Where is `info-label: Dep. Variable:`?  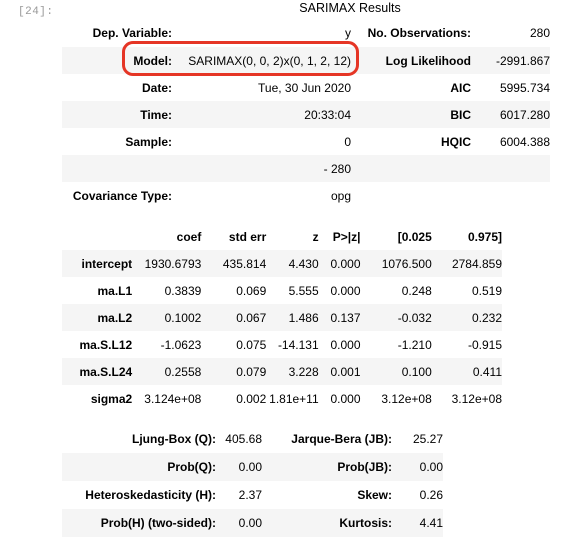
info-label: Dep. Variable: is located at coordinates (132, 33).